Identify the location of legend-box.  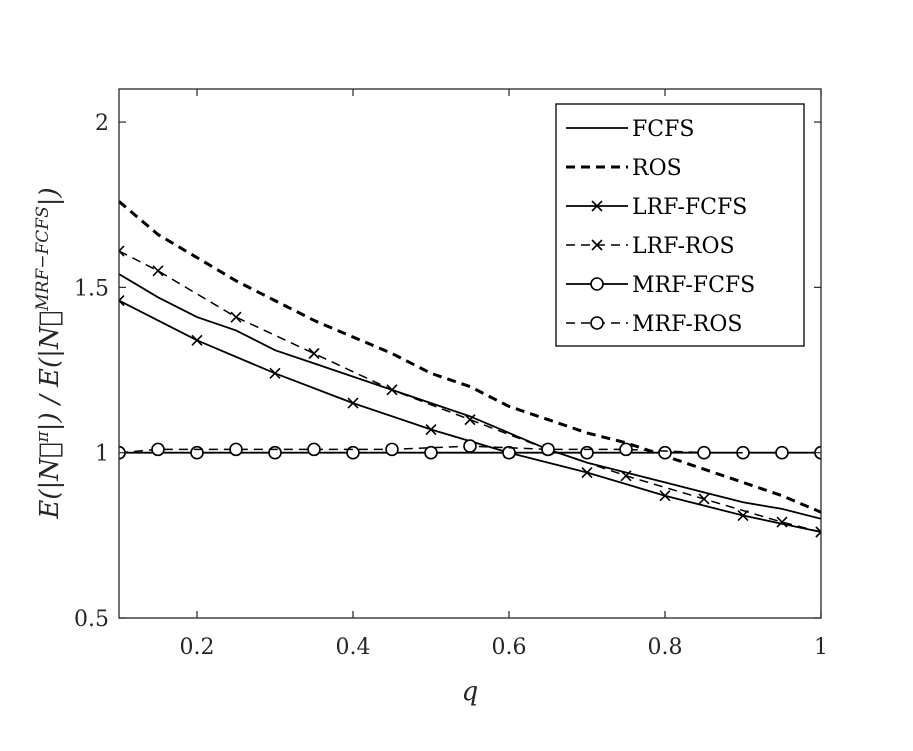
(680, 225).